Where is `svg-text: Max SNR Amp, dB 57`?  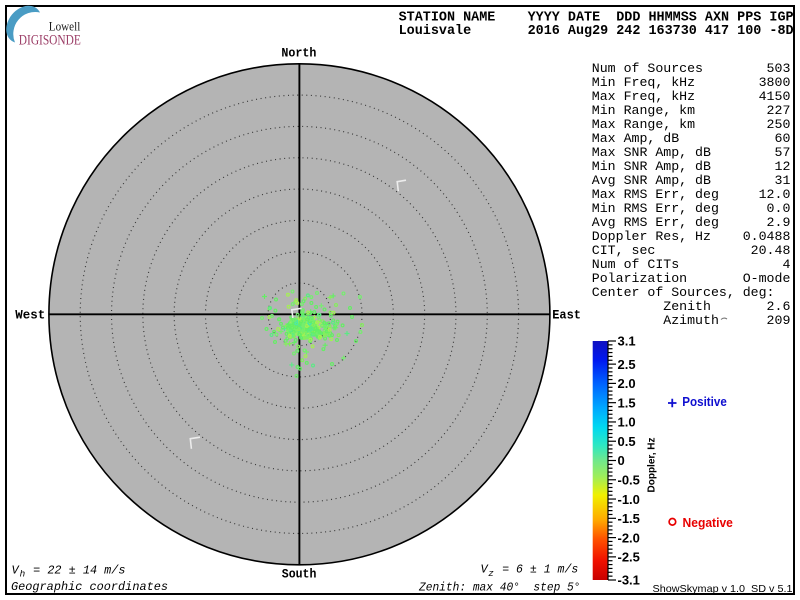
svg-text: Max SNR Amp, dB 57 is located at coordinates (691, 152).